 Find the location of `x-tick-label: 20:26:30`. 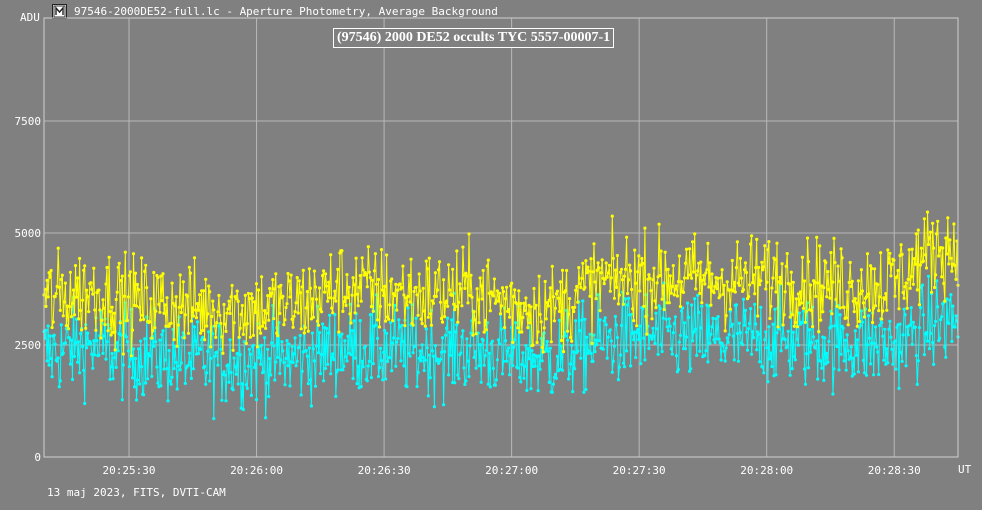

x-tick-label: 20:26:30 is located at coordinates (384, 470).